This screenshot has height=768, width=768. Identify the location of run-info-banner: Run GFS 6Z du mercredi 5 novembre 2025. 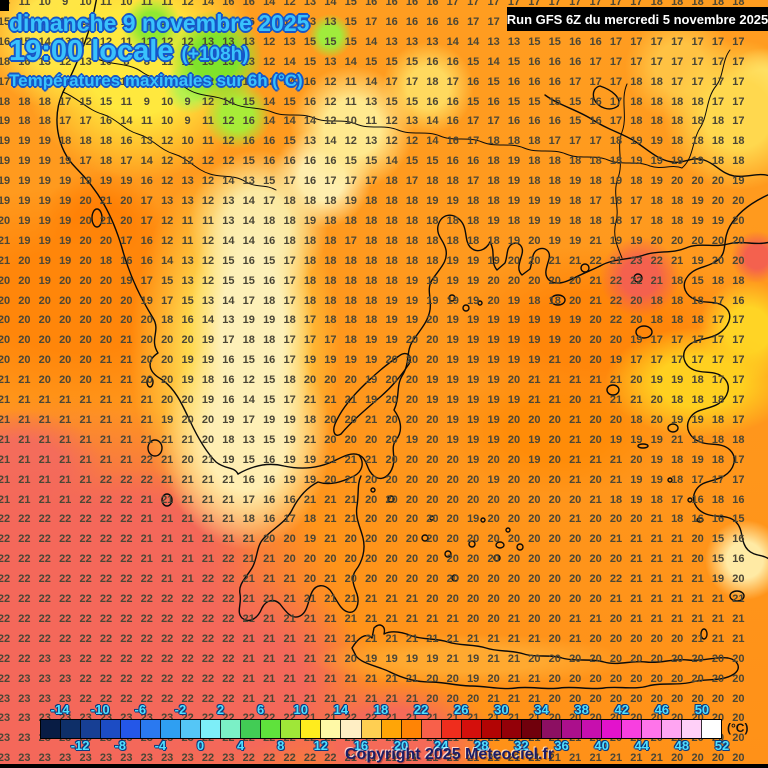
(637, 19).